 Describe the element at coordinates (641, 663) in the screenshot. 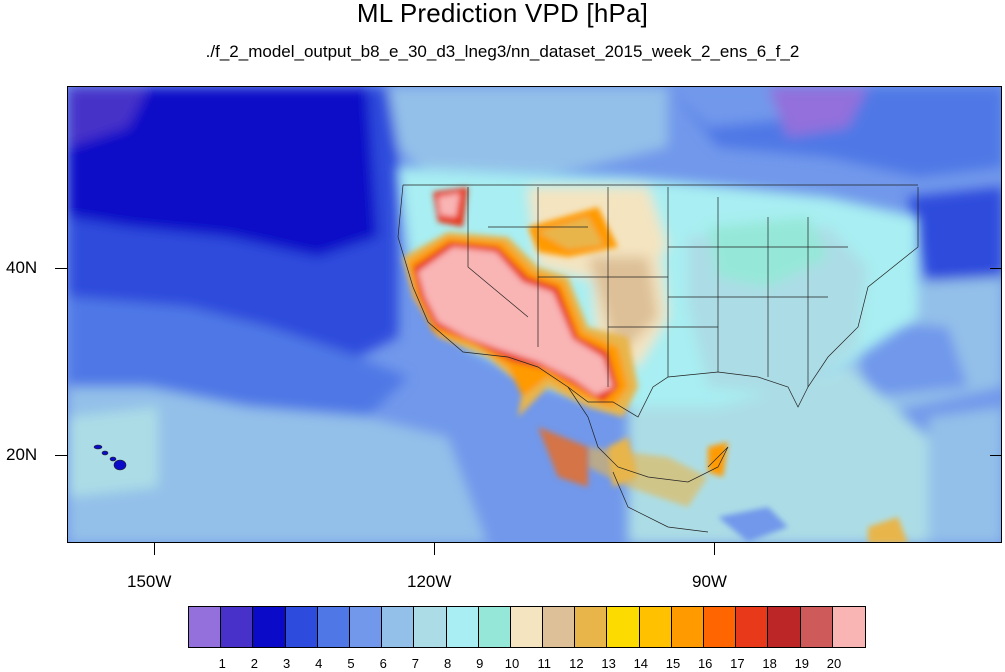

I see `colorbar-tick-label: 14` at that location.